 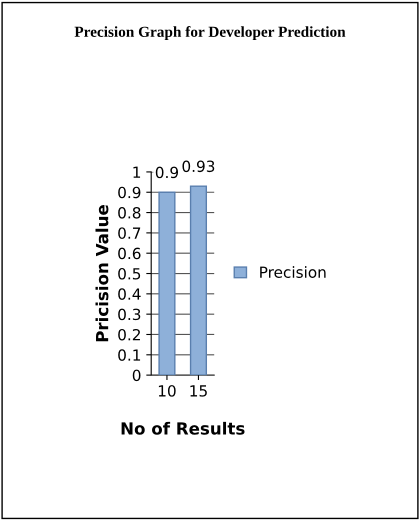 I want to click on x-axis-title: No of Results, so click(x=183, y=428).